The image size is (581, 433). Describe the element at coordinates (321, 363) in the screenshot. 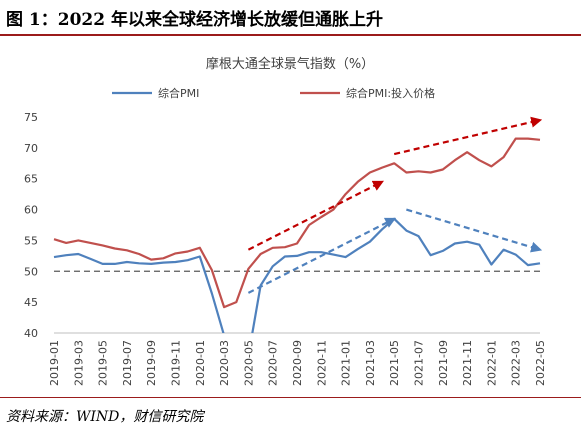

I see `x-tick-label: 2020-11` at that location.